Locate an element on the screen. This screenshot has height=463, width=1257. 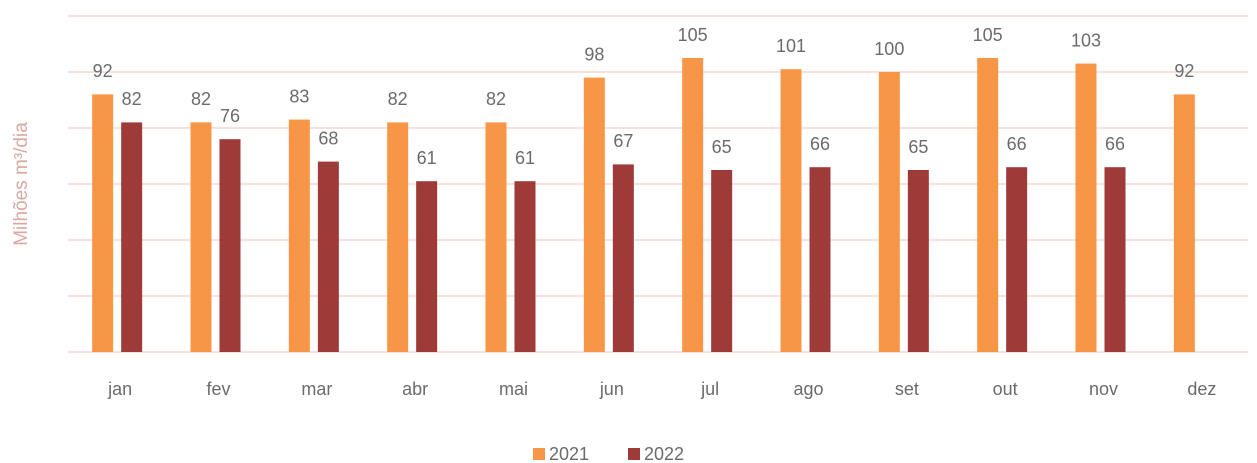
data-label: 100 is located at coordinates (889, 49).